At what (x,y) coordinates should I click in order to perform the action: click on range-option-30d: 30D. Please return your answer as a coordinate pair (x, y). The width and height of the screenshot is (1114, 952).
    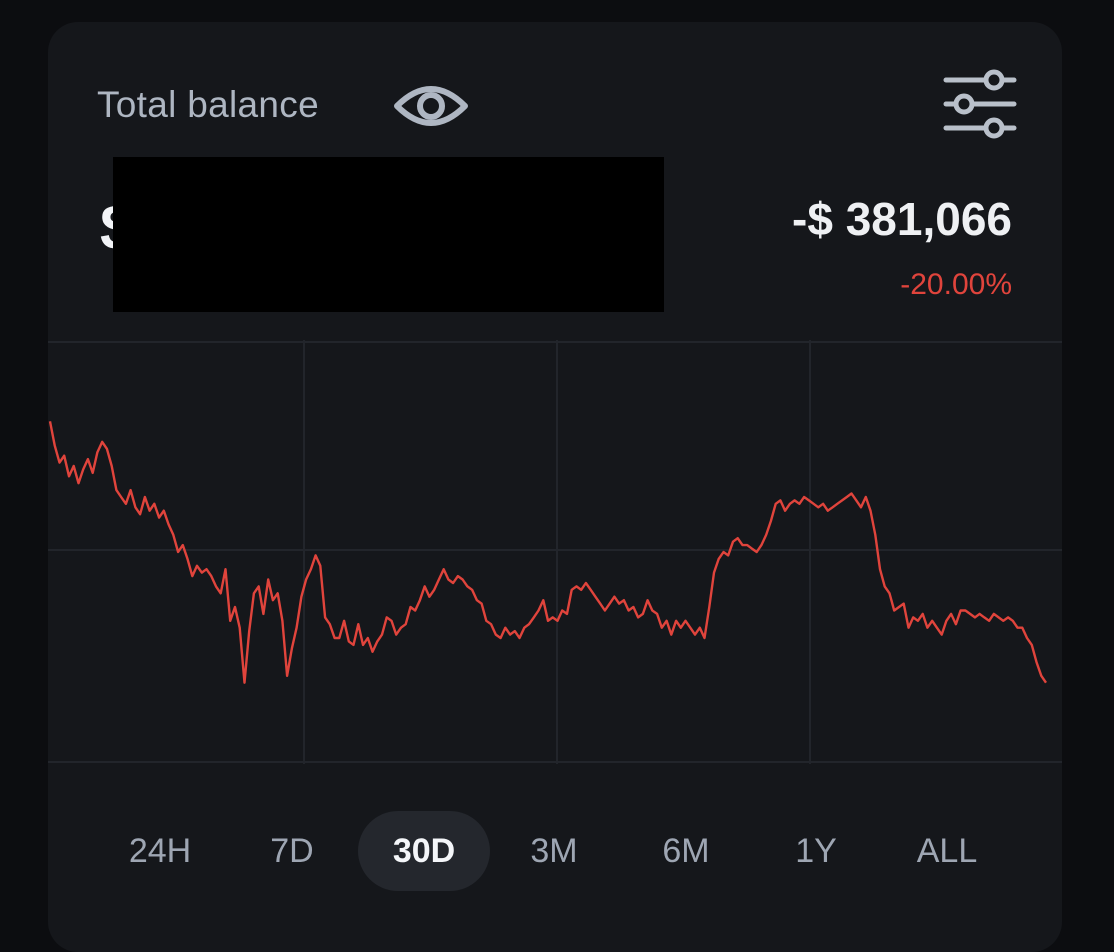
    Looking at the image, I should click on (424, 851).